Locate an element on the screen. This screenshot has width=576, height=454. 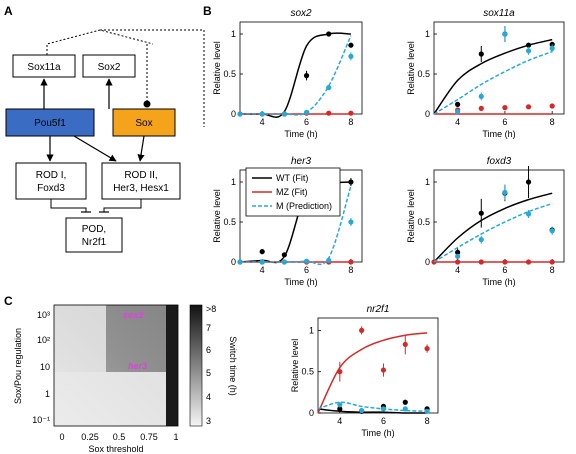
node-rod2 is located at coordinates (141, 181).